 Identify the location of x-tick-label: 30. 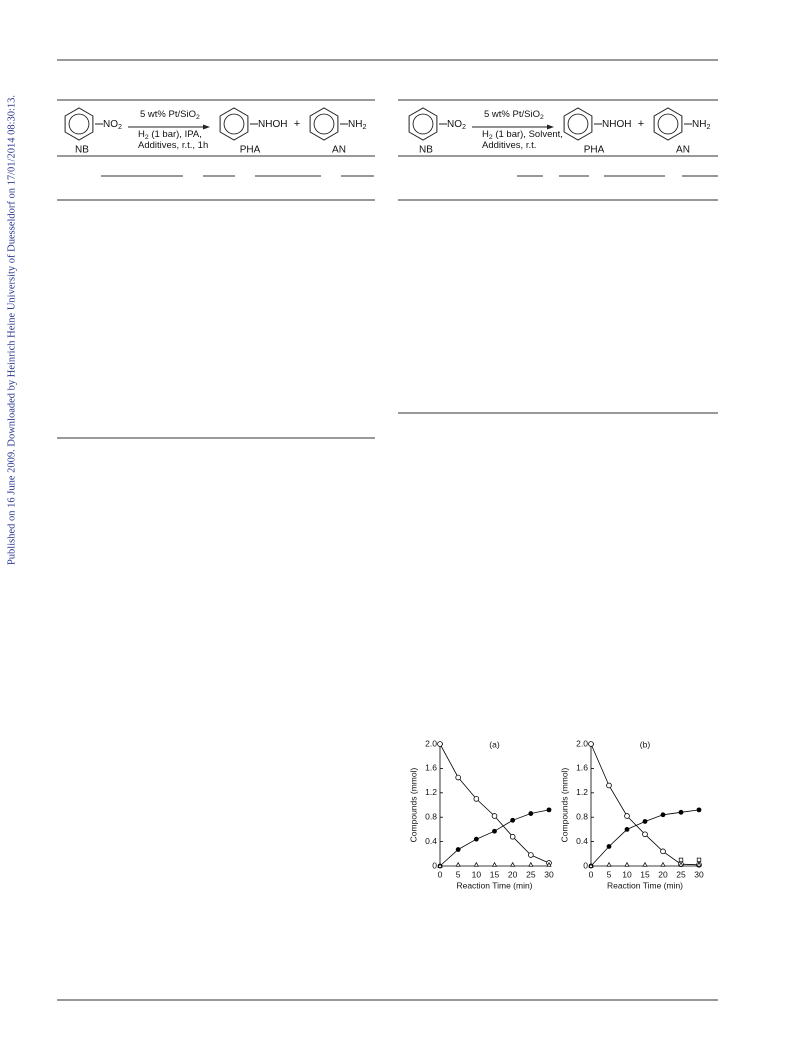
(549, 874).